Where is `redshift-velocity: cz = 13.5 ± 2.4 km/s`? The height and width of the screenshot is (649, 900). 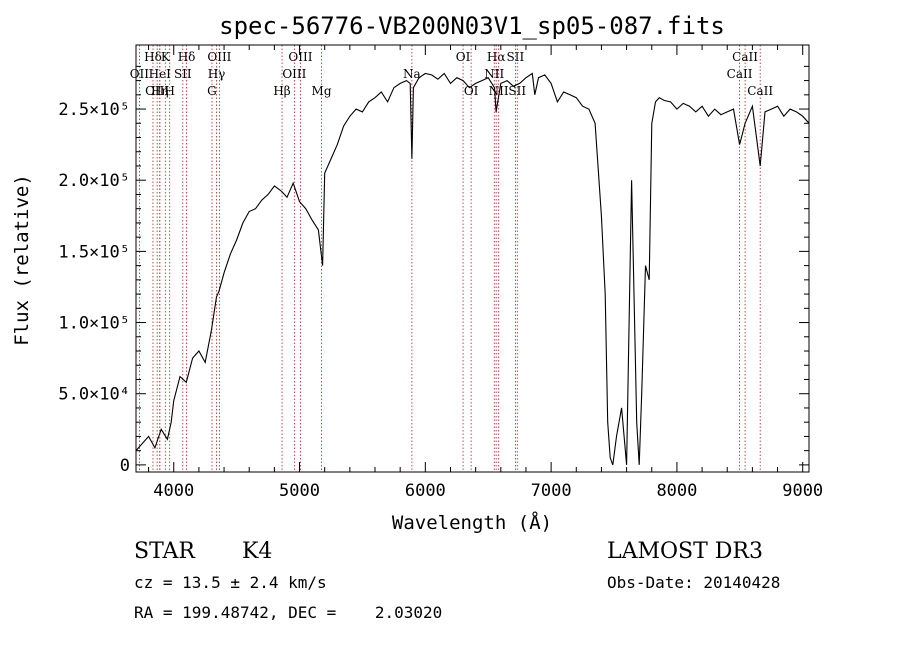 redshift-velocity: cz = 13.5 ± 2.4 km/s is located at coordinates (230, 582).